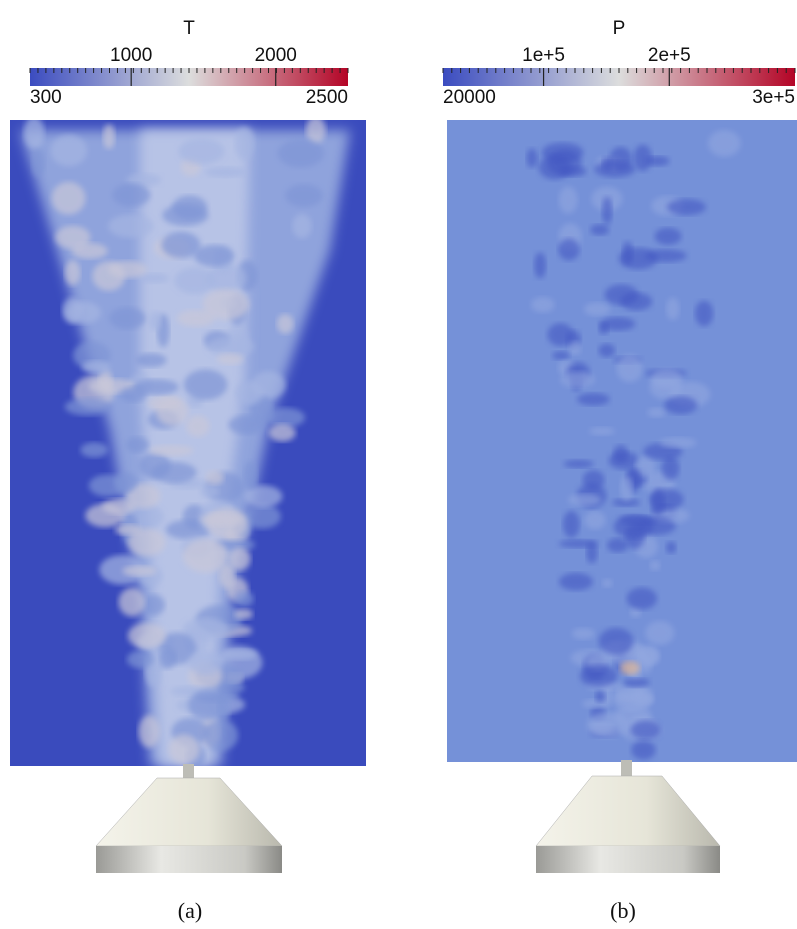 The height and width of the screenshot is (929, 797). I want to click on colorbar-title: T, so click(189, 28).